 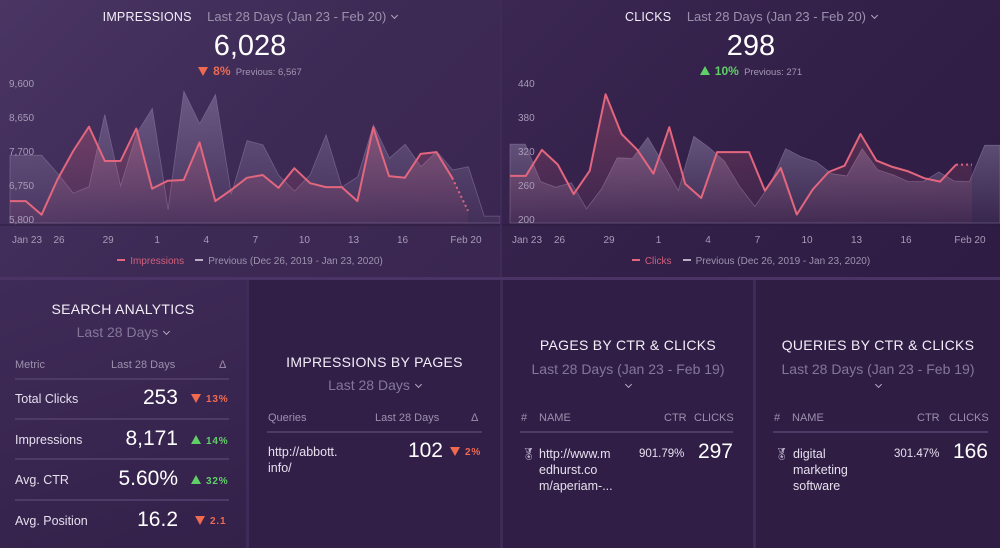 What do you see at coordinates (27, 240) in the screenshot?
I see `x-tick-label: Jan 23` at bounding box center [27, 240].